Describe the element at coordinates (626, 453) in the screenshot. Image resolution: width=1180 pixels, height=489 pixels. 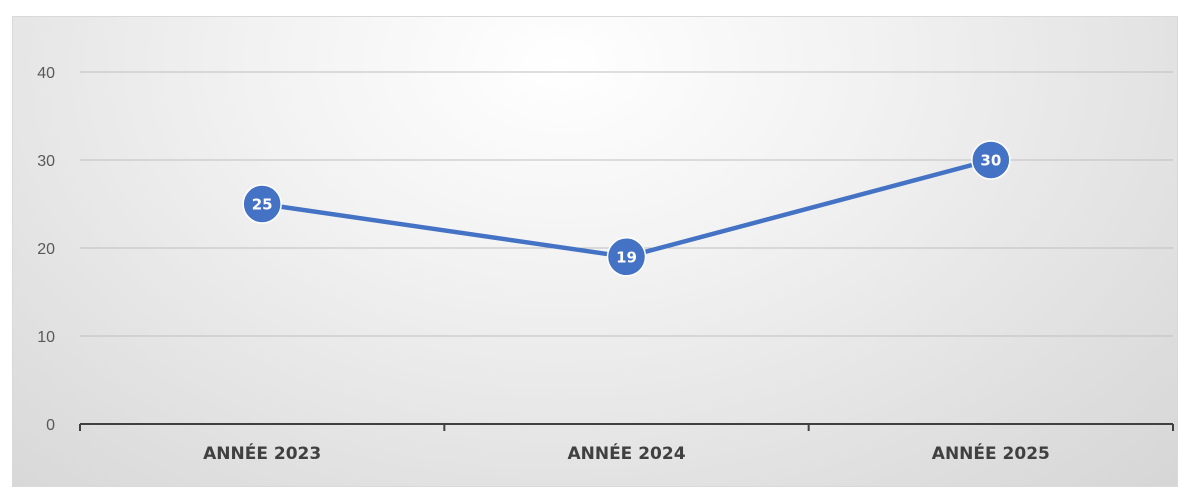
I see `x-tick-label: ANNÉE 2024` at that location.